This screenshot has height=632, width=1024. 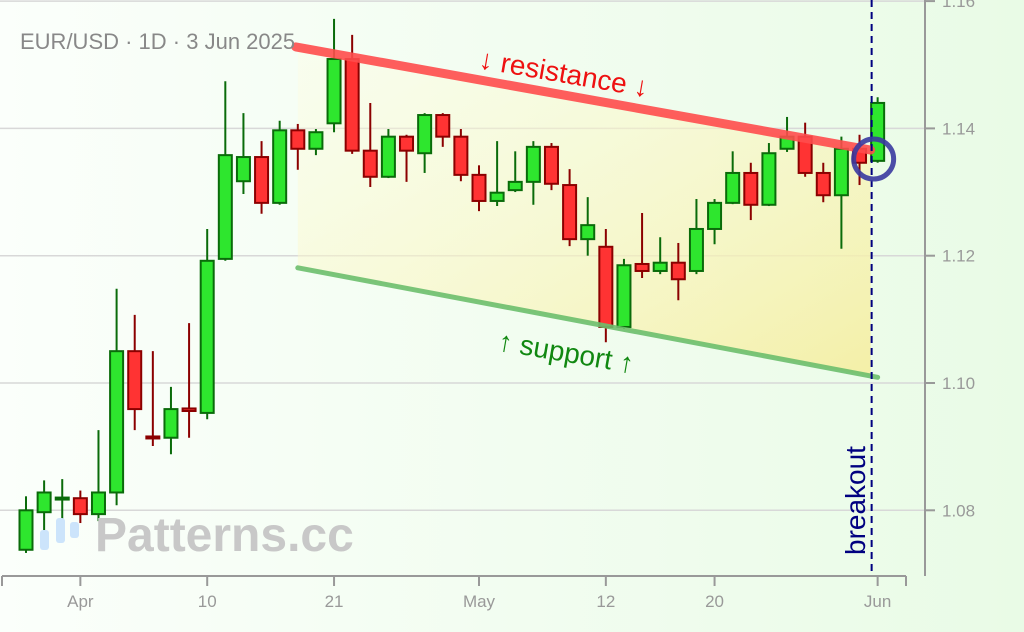 I want to click on watermark: Patterns.cc, so click(x=224, y=535).